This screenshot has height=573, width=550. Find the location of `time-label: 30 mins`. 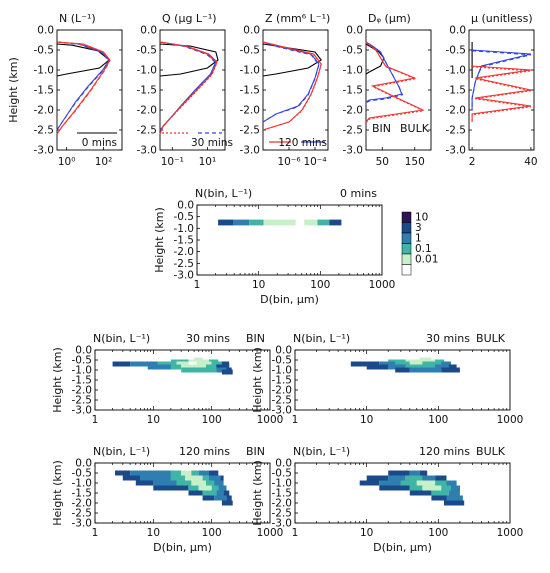

time-label: 30 mins is located at coordinates (208, 338).